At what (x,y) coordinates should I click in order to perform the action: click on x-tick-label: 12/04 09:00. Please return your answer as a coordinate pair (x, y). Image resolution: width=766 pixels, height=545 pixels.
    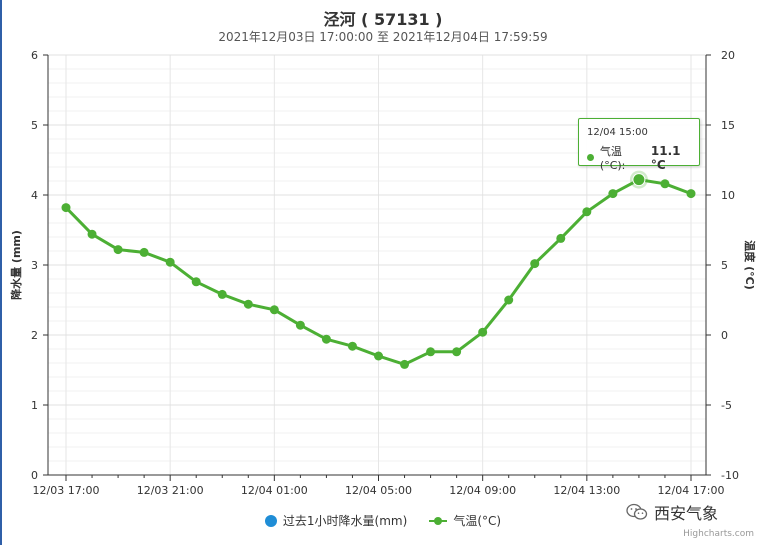
    Looking at the image, I should click on (482, 490).